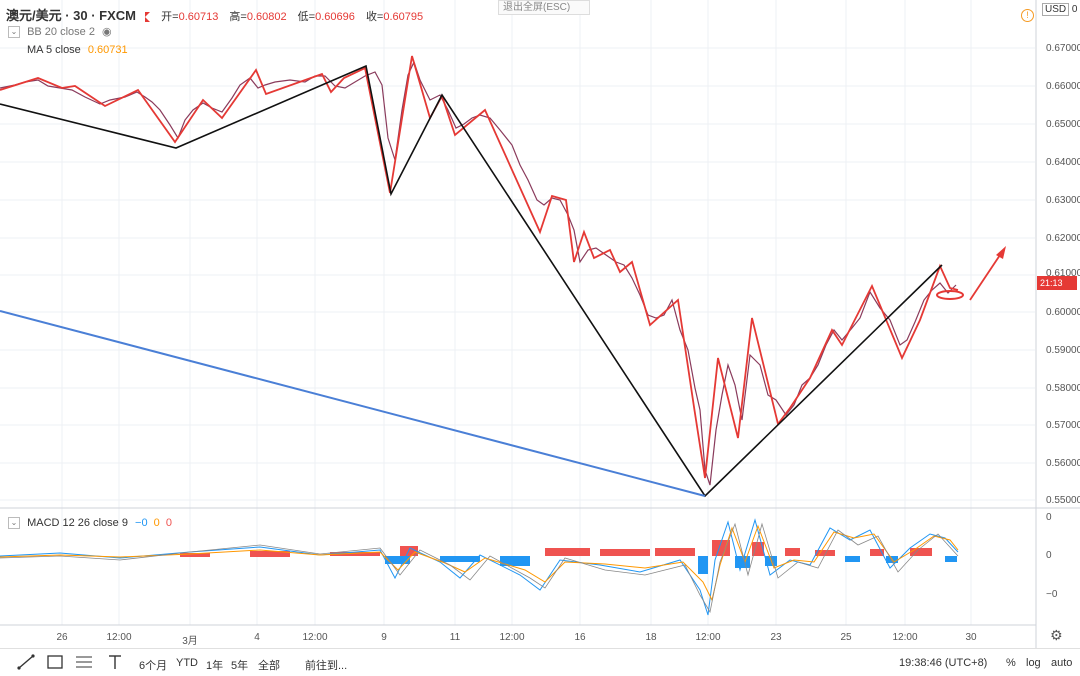  Describe the element at coordinates (77, 523) in the screenshot. I see `macd-label: MACD 12 26 close 9` at that location.